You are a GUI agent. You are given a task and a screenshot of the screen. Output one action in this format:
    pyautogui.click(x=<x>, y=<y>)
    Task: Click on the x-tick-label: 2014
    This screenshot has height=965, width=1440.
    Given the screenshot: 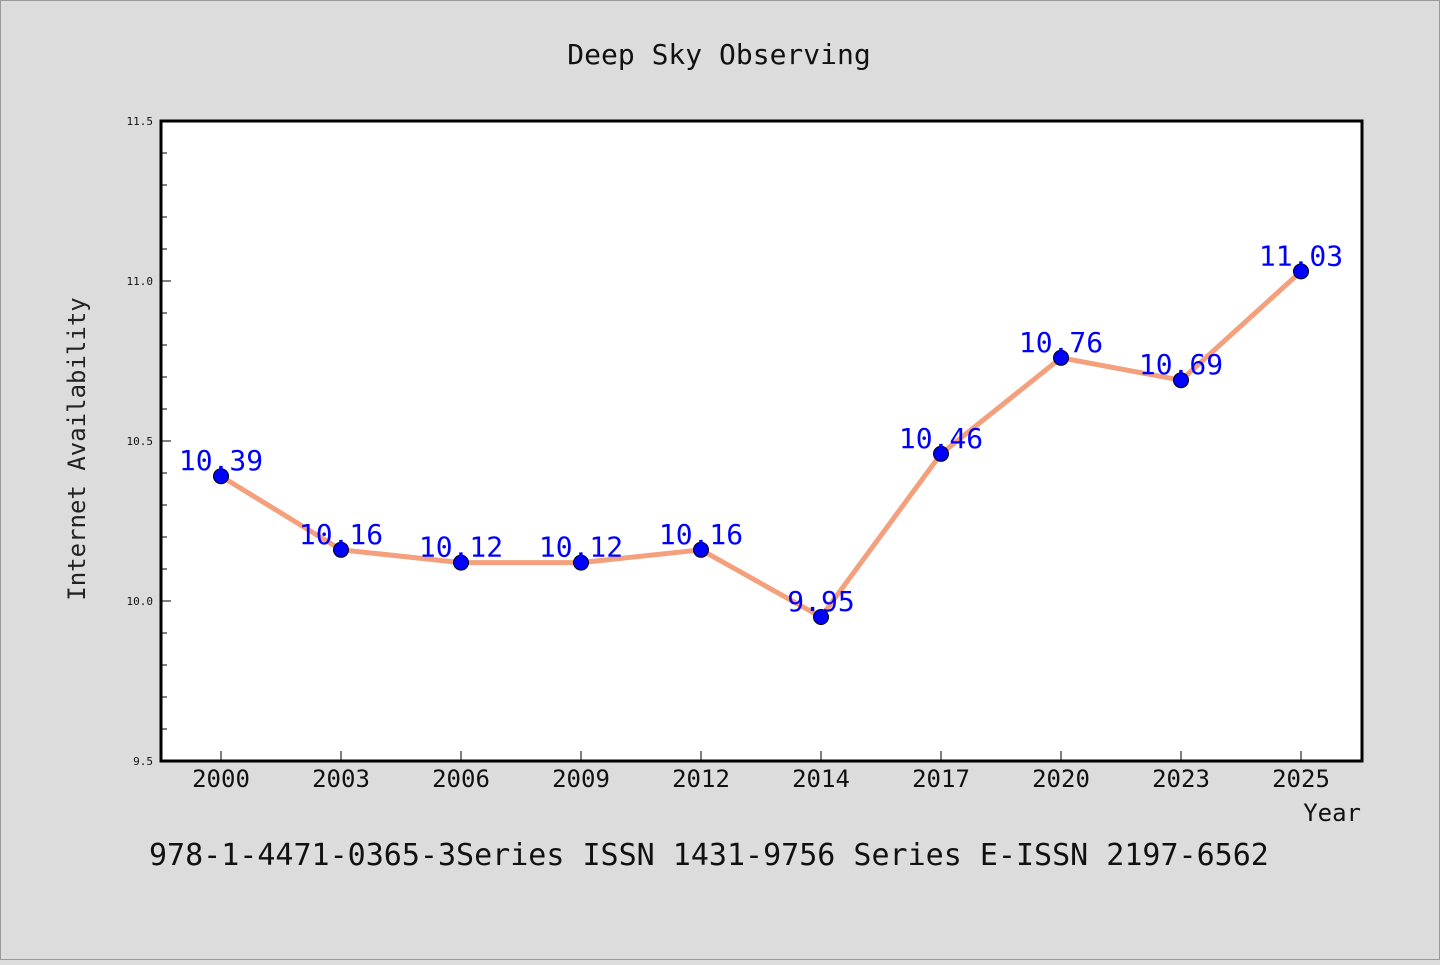 What is the action you would take?
    pyautogui.click(x=821, y=779)
    